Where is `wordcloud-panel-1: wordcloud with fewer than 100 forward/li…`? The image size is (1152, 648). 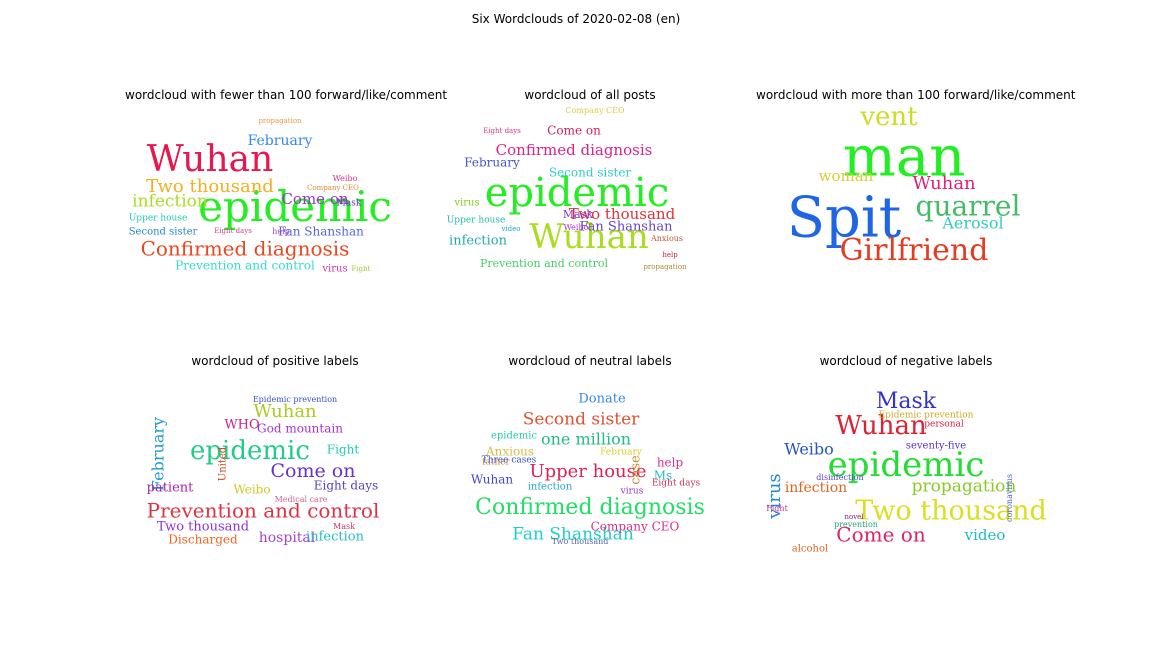
wordcloud-panel-1: wordcloud with fewer than 100 forward/li… is located at coordinates (286, 188).